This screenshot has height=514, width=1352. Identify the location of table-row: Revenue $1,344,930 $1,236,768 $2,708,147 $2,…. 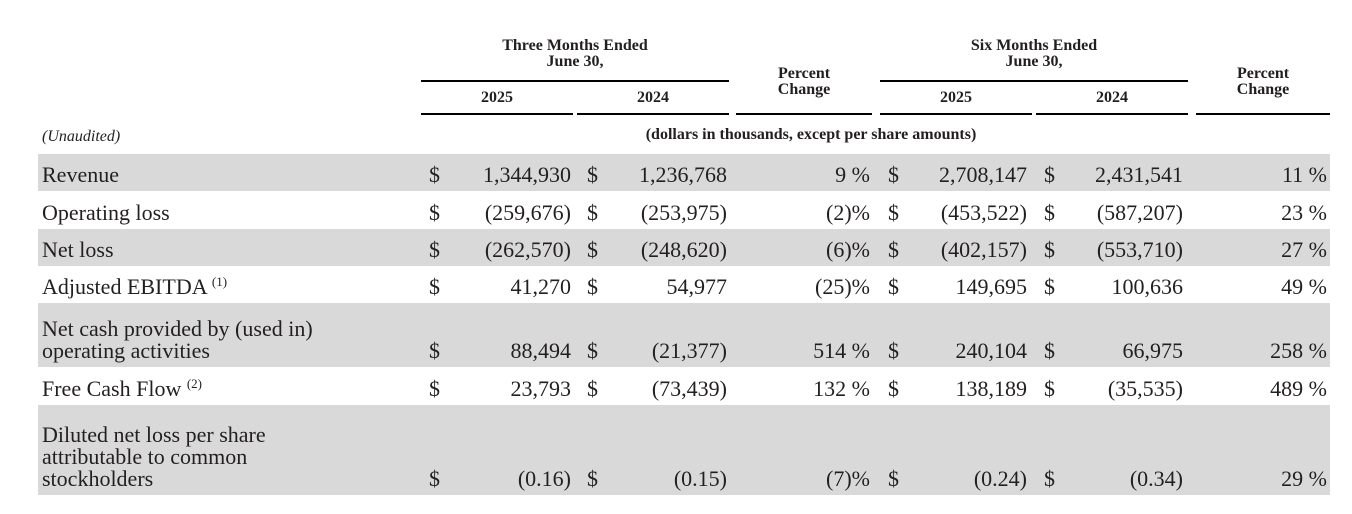
(684, 172).